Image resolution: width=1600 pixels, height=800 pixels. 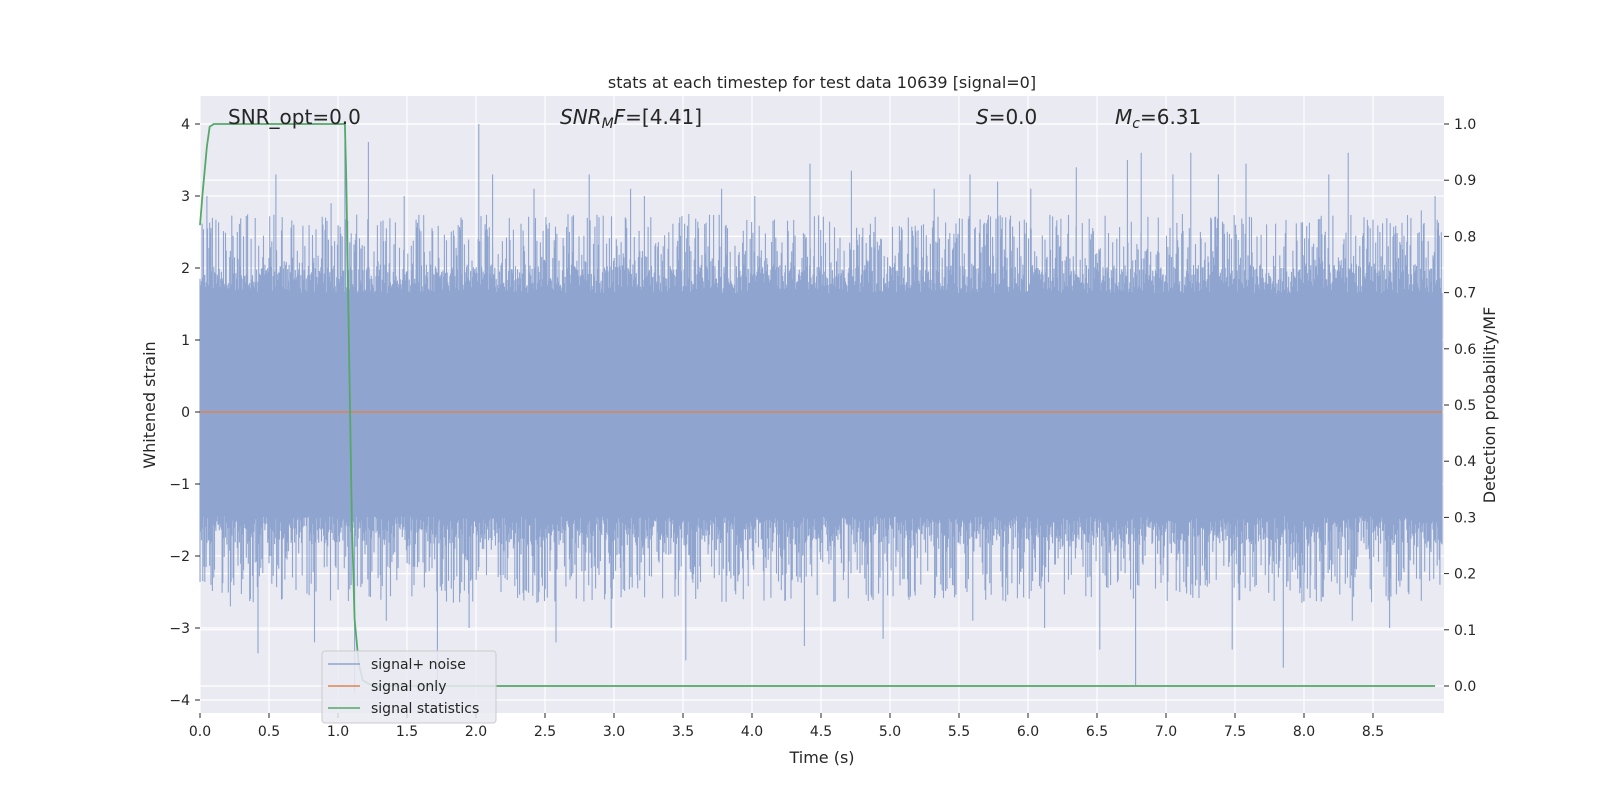 What do you see at coordinates (179, 485) in the screenshot?
I see `y-tick-label: −1` at bounding box center [179, 485].